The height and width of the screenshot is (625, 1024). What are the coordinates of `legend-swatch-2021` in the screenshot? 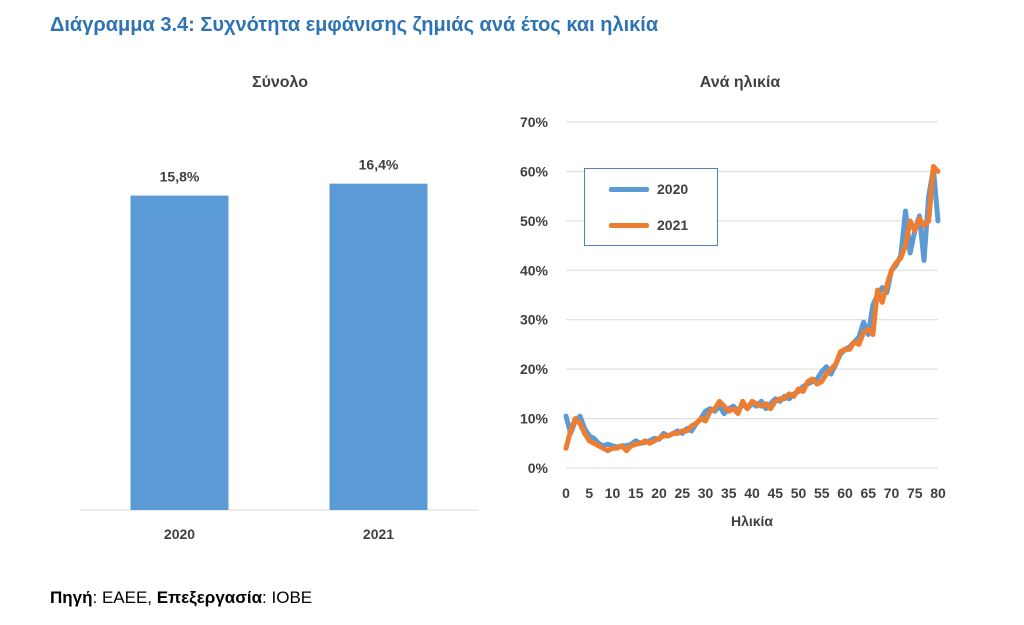 It's located at (629, 225).